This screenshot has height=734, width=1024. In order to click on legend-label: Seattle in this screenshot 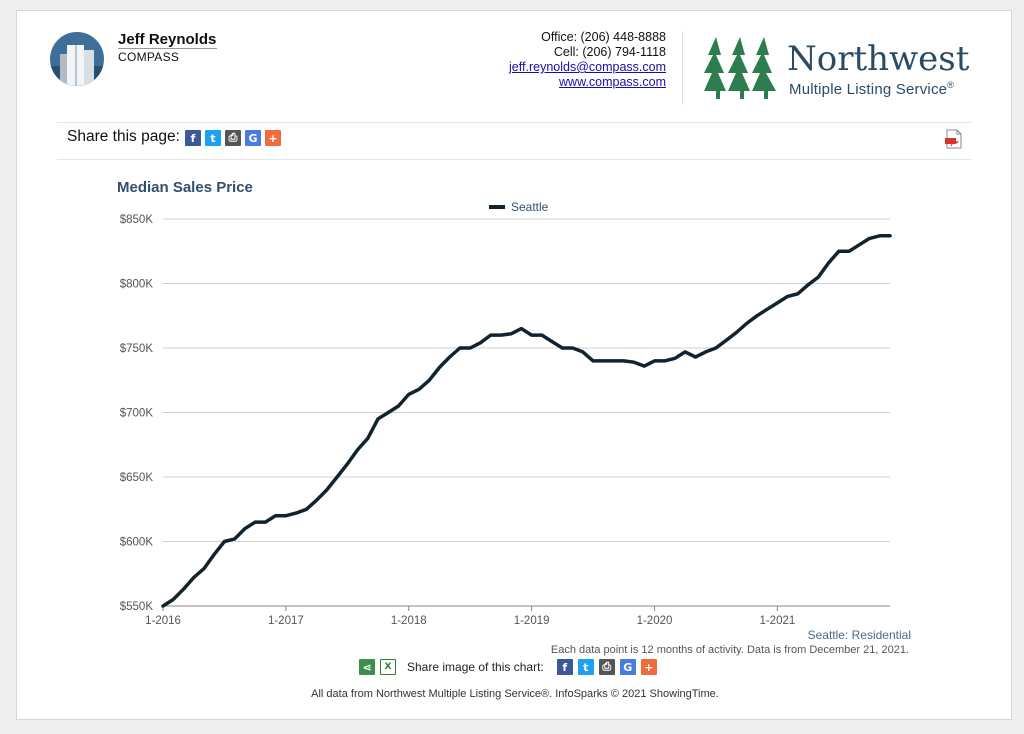, I will do `click(530, 207)`.